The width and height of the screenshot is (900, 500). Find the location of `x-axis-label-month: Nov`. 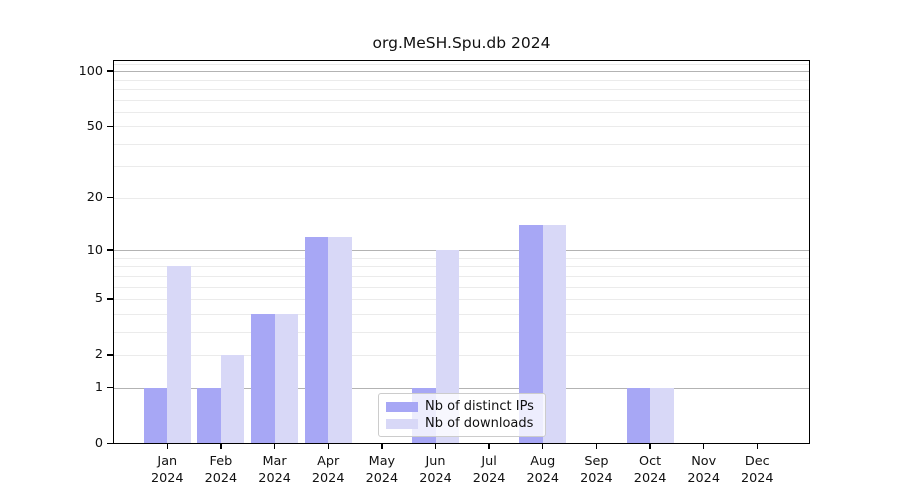

x-axis-label-month: Nov is located at coordinates (704, 461).